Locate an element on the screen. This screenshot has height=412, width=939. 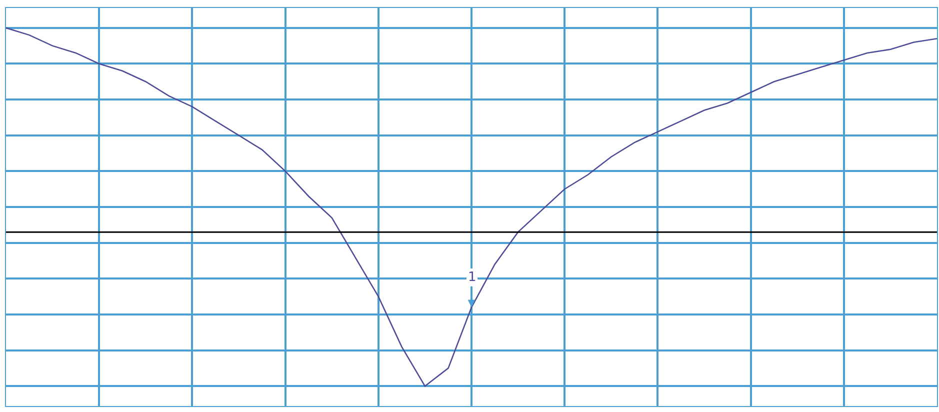
annotation: 1 is located at coordinates (472, 277).